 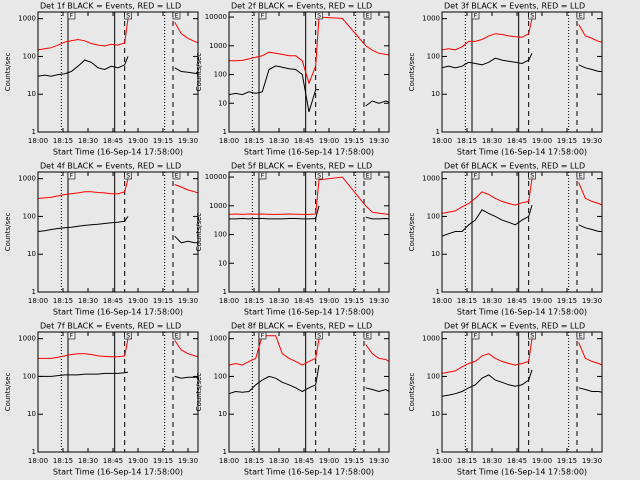 What do you see at coordinates (514, 6) in the screenshot?
I see `chart-title: Det 3f BLACK = Events, RED = LLD` at bounding box center [514, 6].